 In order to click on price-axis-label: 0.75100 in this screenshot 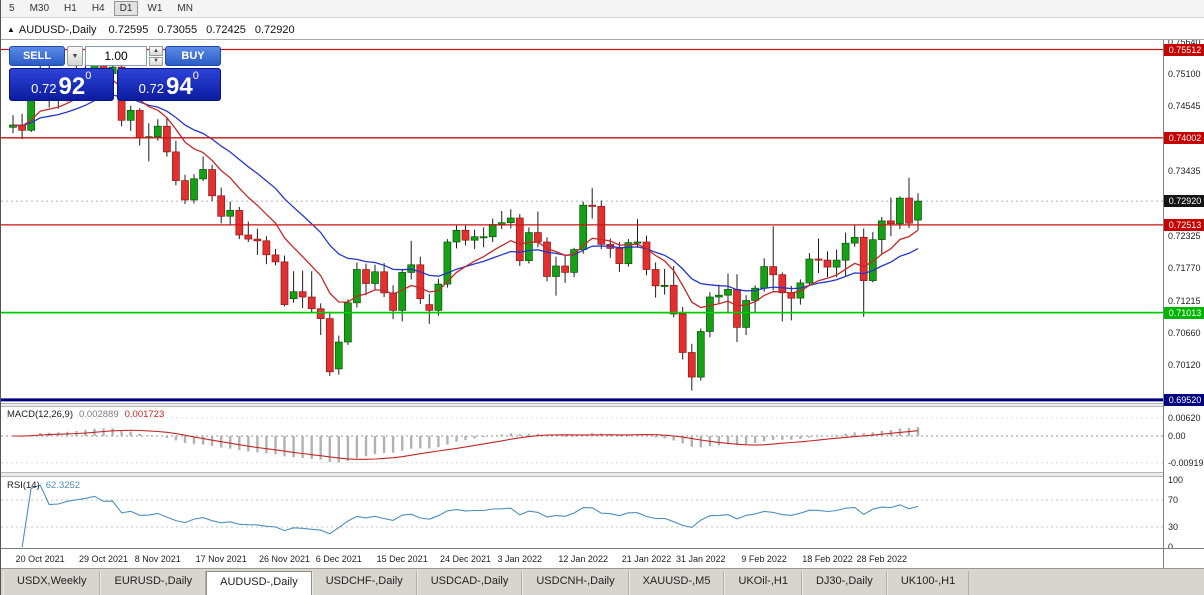, I will do `click(1184, 73)`.